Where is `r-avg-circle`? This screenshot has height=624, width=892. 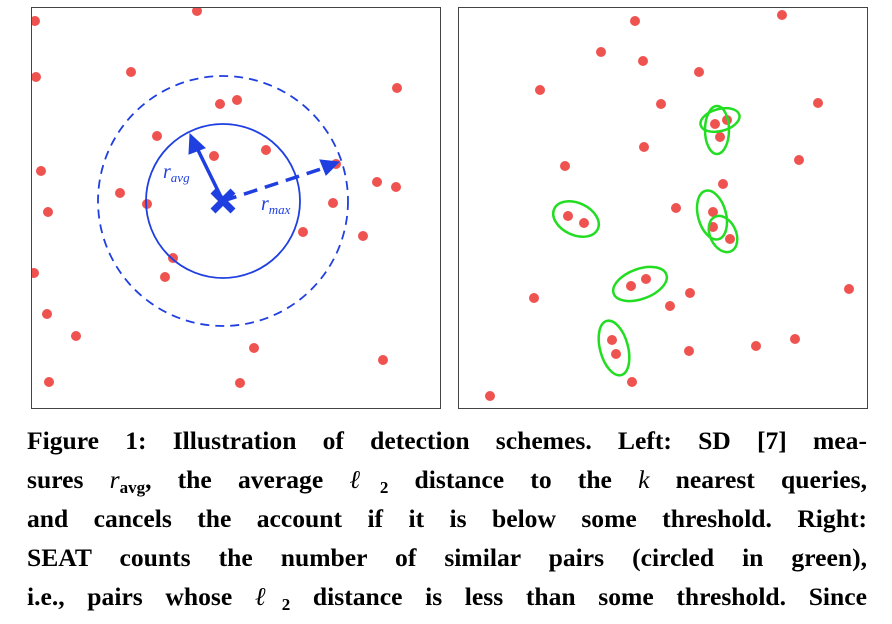 r-avg-circle is located at coordinates (223, 201).